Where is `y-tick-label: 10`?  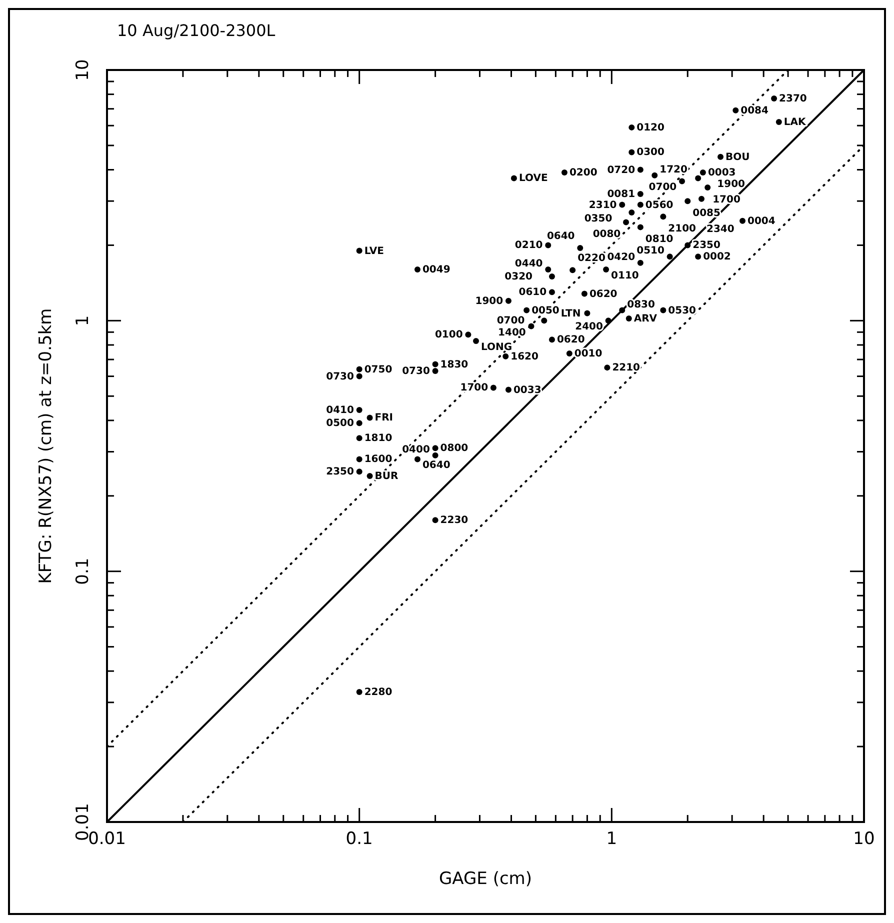 y-tick-label: 10 is located at coordinates (83, 70).